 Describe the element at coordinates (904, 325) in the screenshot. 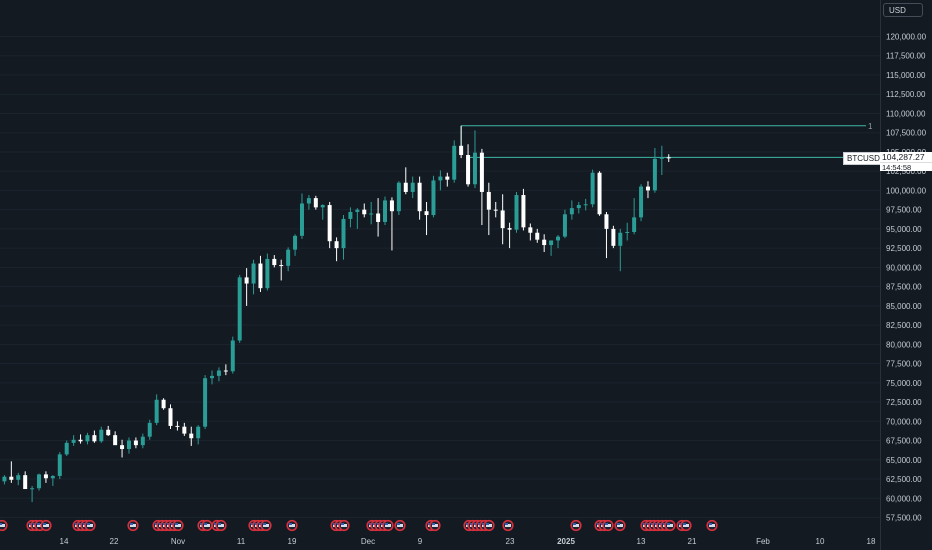

I see `y-tick-label: 82,500.00` at that location.